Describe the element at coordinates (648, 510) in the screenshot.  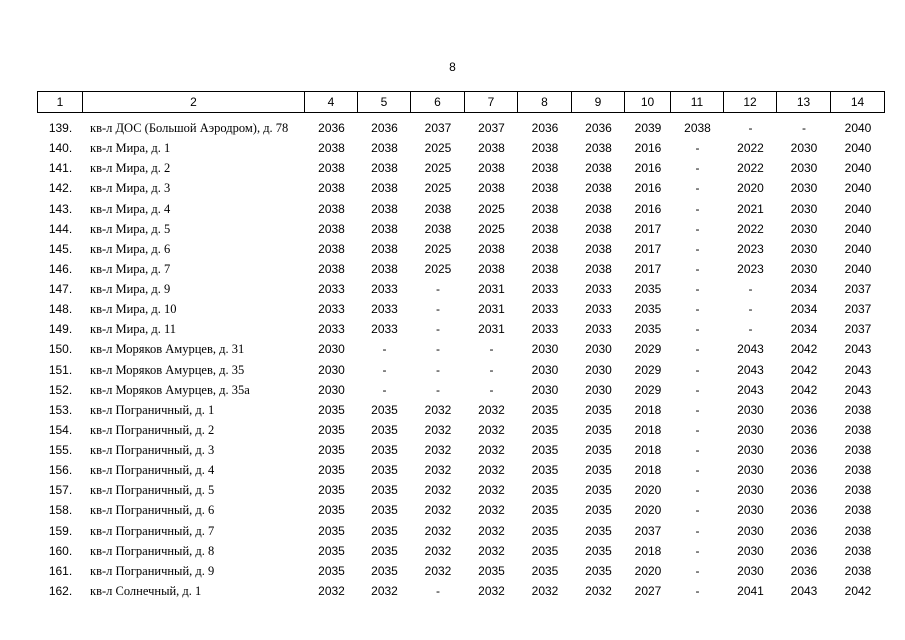
I see `year-cell: 2020` at that location.